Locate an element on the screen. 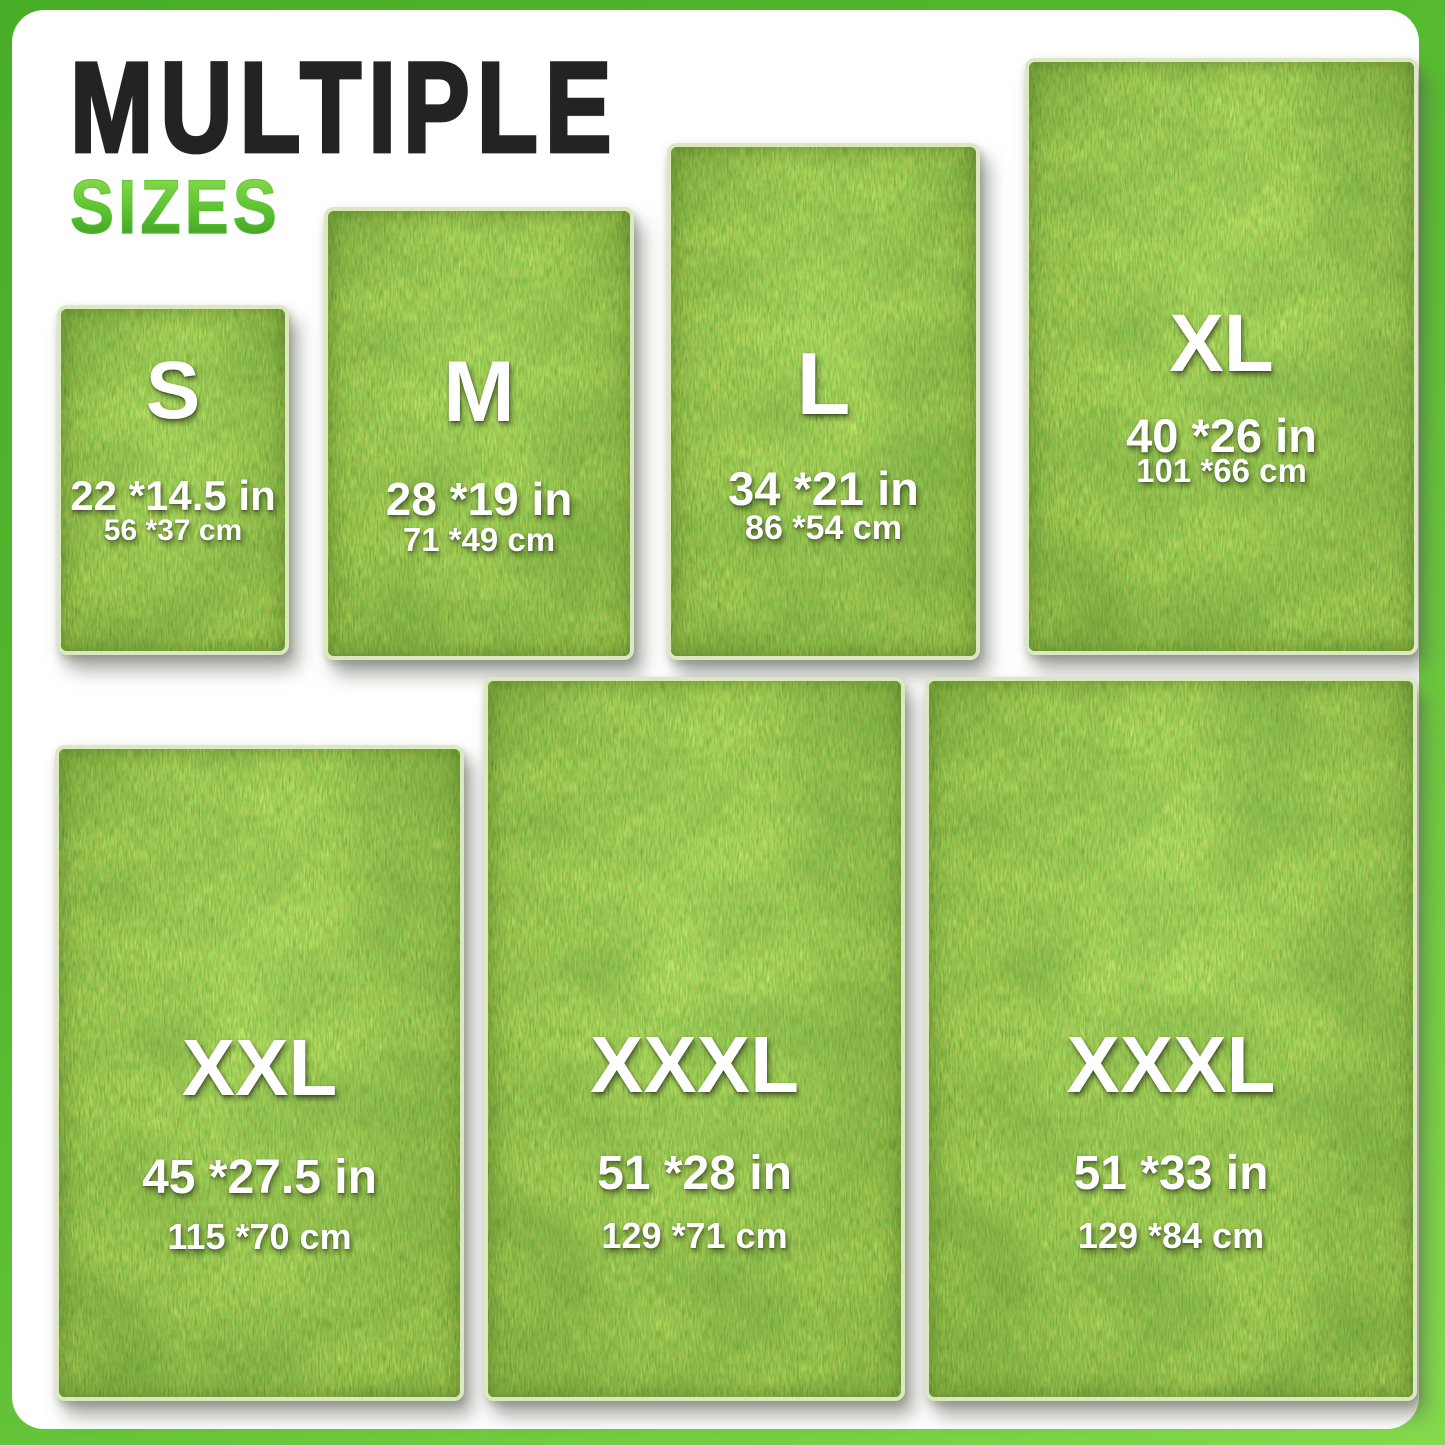 This screenshot has height=1445, width=1445. dimensions-cm: 101 *66 cm is located at coordinates (1221, 470).